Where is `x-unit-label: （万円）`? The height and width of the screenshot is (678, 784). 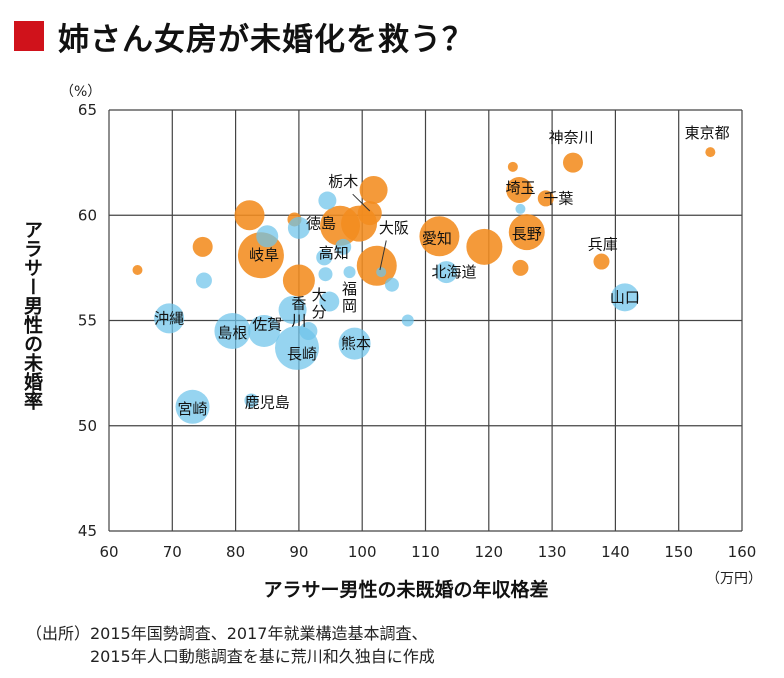 x-unit-label: （万円） is located at coordinates (734, 579).